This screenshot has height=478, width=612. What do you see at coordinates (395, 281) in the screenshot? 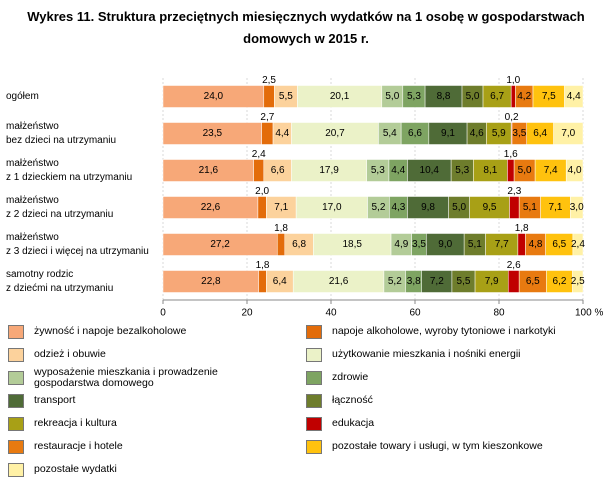
I see `value-label: 5,2` at bounding box center [395, 281].